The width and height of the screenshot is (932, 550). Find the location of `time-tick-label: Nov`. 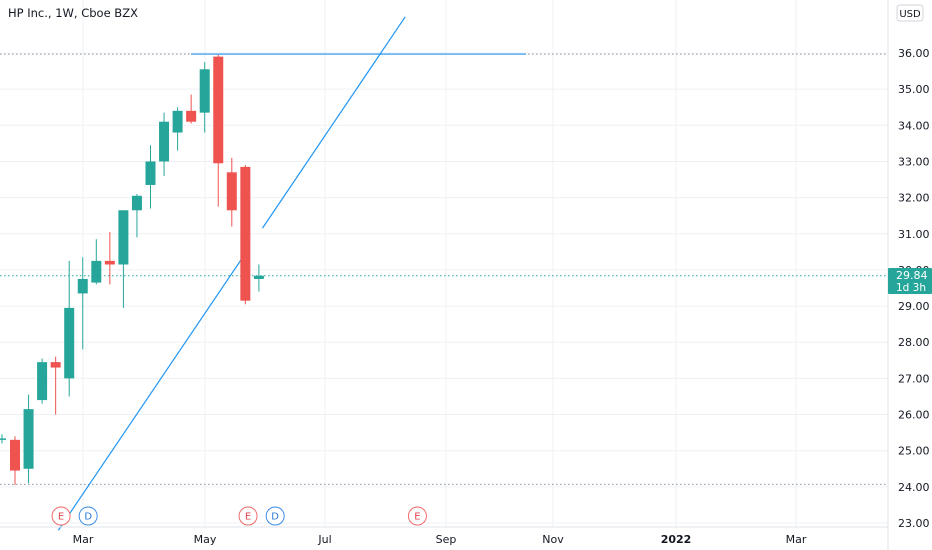

time-tick-label: Nov is located at coordinates (553, 539).